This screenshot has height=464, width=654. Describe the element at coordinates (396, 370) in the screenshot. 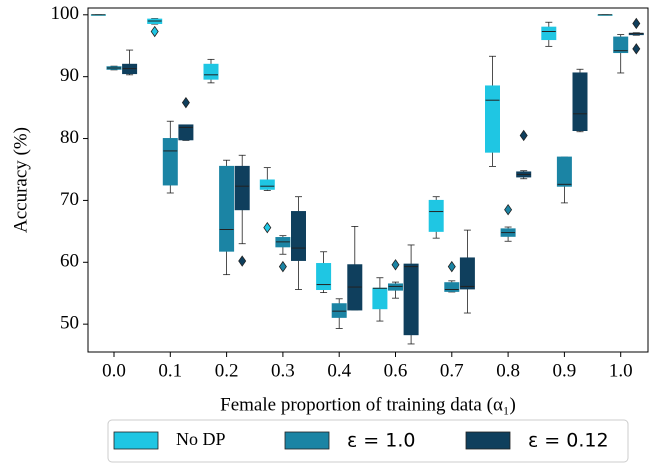

I see `x-tick-label: 0.6` at that location.